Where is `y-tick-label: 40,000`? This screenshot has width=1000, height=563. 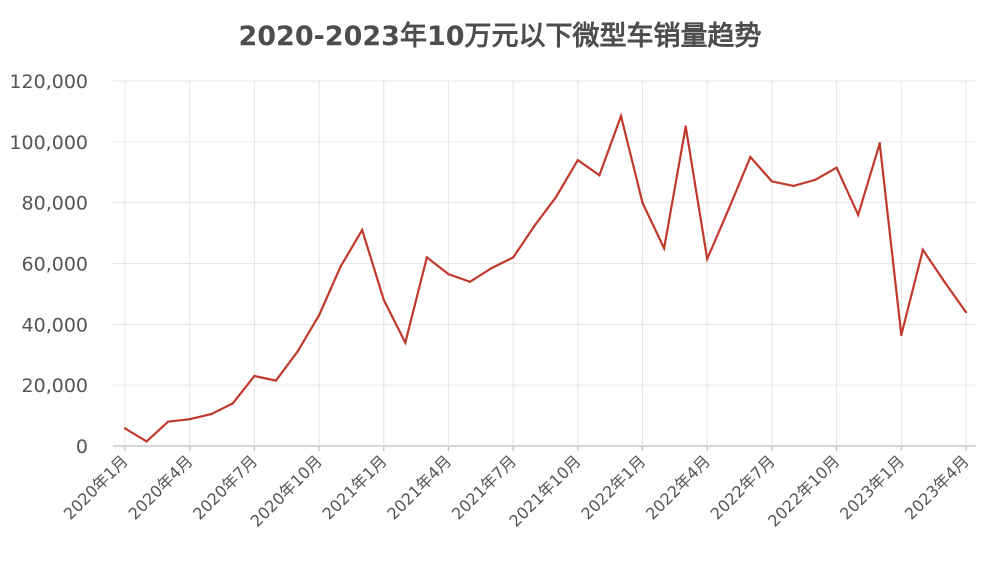
y-tick-label: 40,000 is located at coordinates (55, 325).